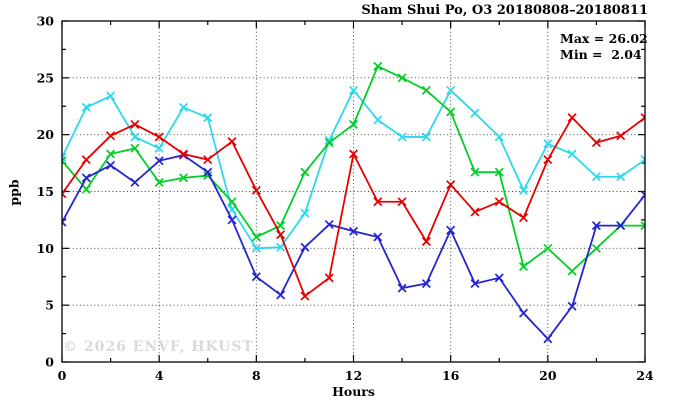 This screenshot has width=674, height=409. I want to click on y-tick-label: 5, so click(49, 305).